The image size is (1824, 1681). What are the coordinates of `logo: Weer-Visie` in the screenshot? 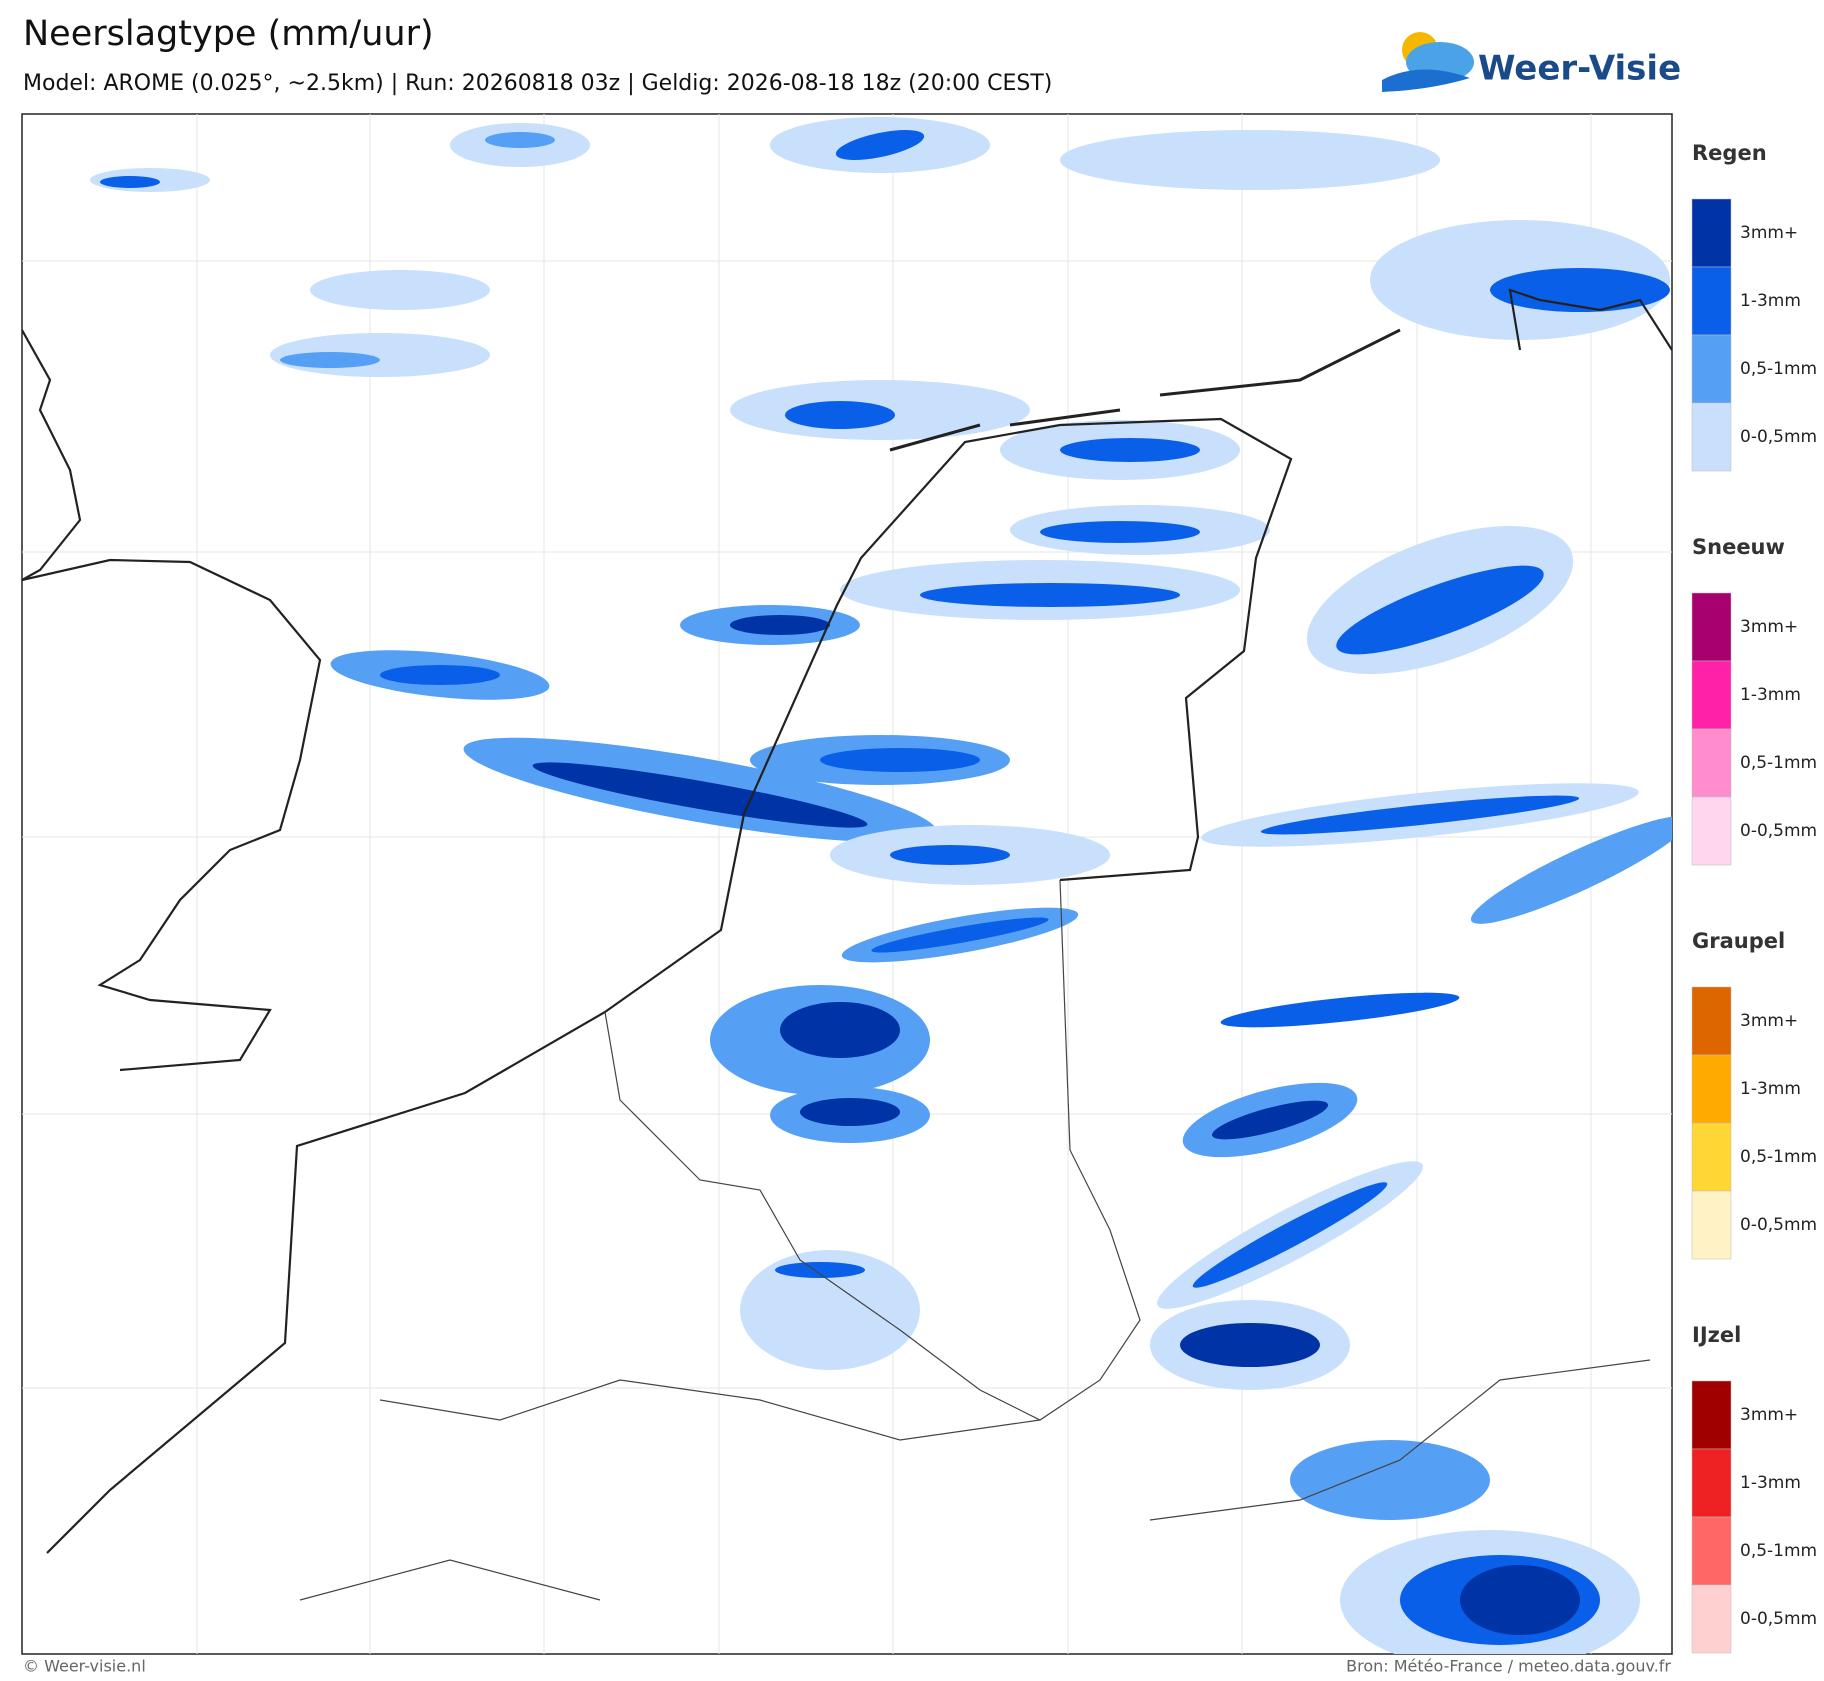 It's located at (1531, 62).